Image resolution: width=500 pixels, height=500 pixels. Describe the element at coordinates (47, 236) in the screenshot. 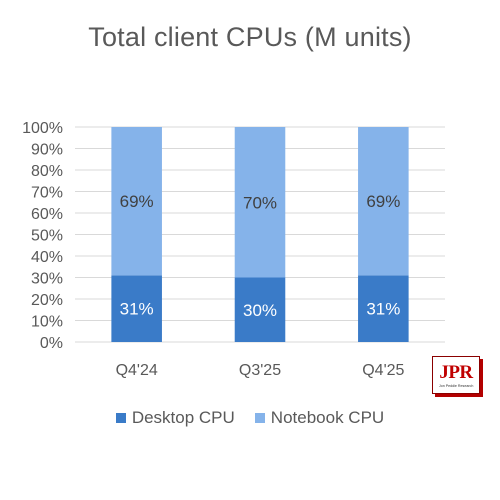

I see `y-tick-label: 50%` at that location.